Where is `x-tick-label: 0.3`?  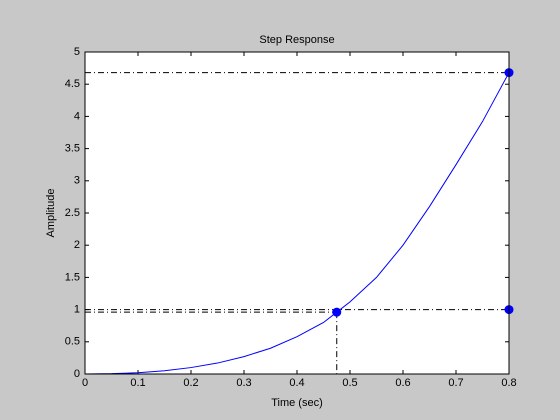
x-tick-label: 0.3 is located at coordinates (243, 383).